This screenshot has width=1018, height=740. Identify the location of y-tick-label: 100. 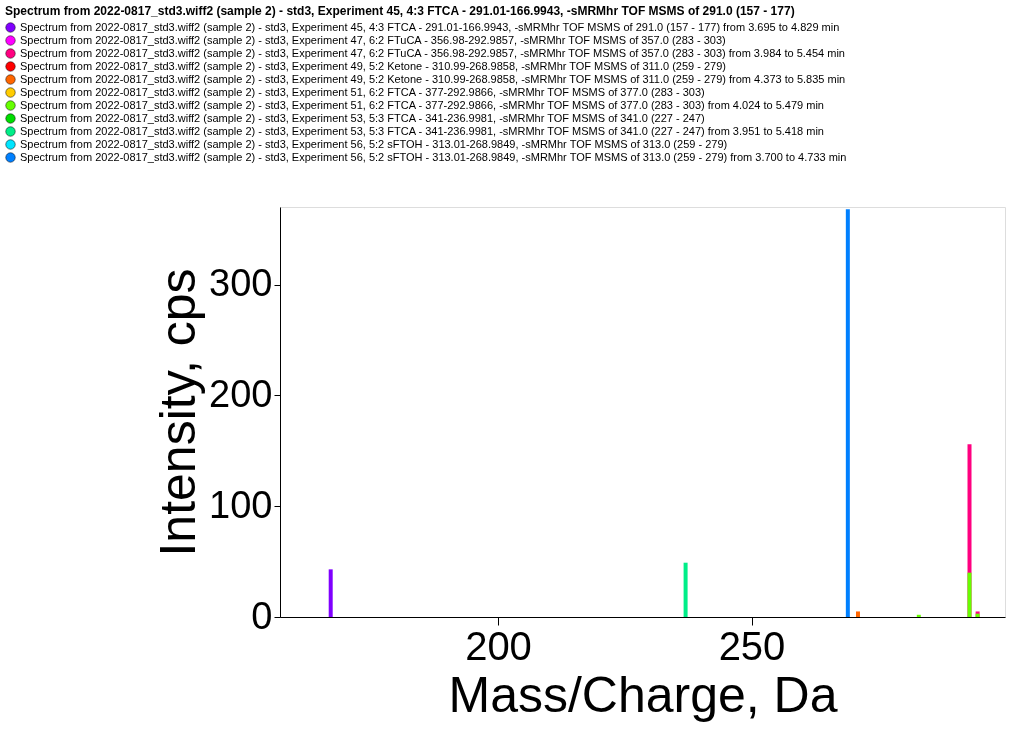
(241, 504).